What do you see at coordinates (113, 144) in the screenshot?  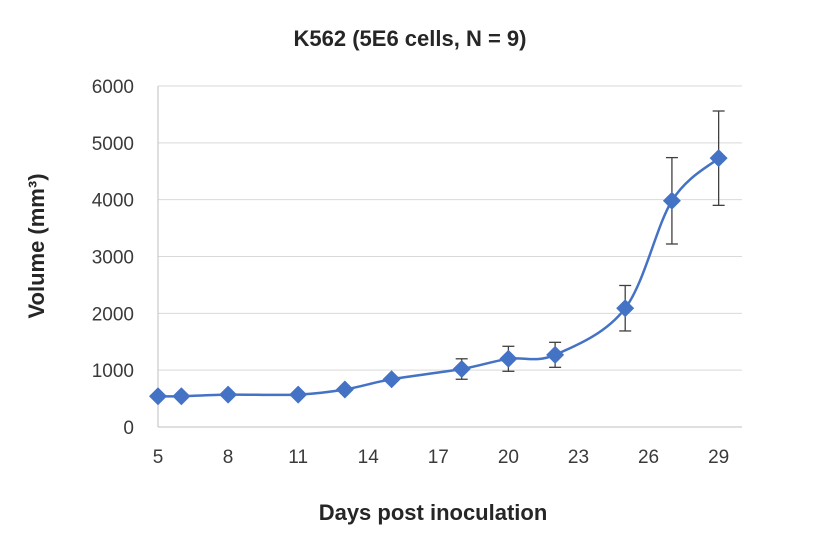 I see `y-tick-label: 5000` at bounding box center [113, 144].